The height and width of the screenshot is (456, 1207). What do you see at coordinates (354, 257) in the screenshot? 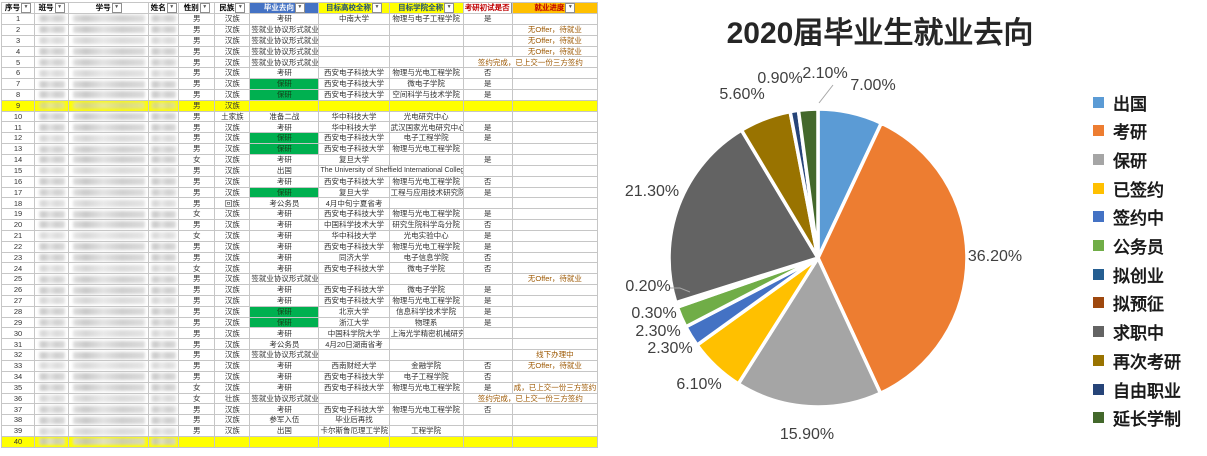
I see `cell: 同济大学` at bounding box center [354, 257].